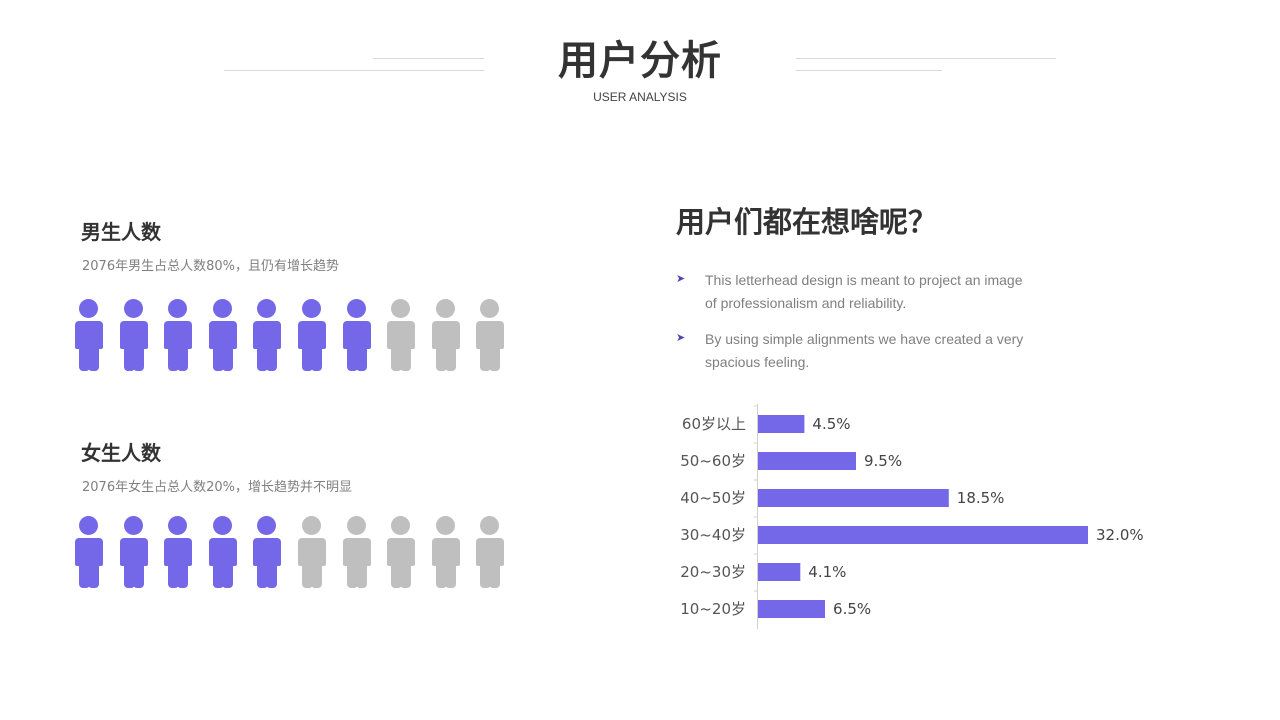  What do you see at coordinates (640, 97) in the screenshot?
I see `page-subtitle: USER ANALYSIS` at bounding box center [640, 97].